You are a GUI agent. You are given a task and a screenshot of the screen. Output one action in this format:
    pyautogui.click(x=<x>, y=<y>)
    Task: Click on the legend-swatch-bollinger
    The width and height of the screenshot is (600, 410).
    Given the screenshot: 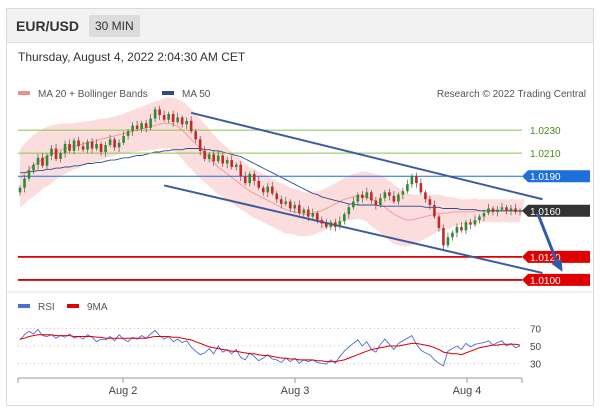 What is the action you would take?
    pyautogui.click(x=24, y=93)
    